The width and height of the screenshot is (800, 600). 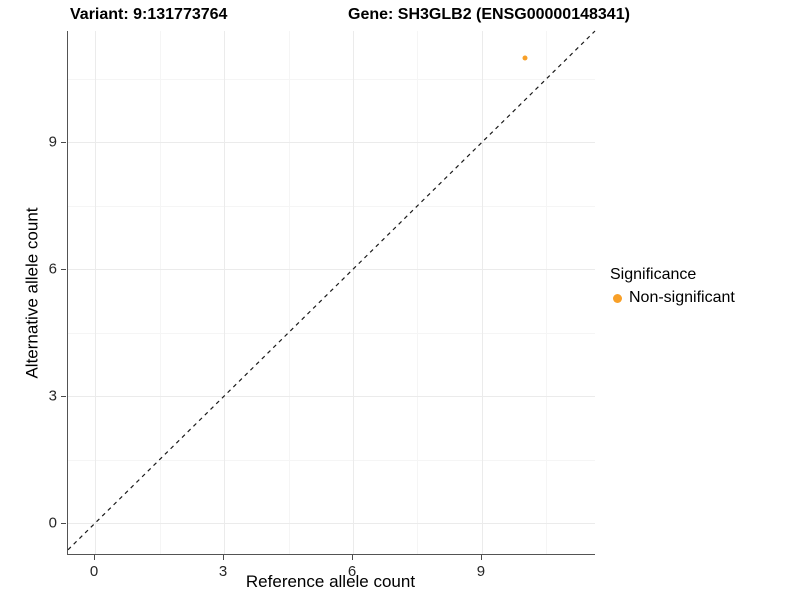 What do you see at coordinates (52, 396) in the screenshot?
I see `y-tick-label: 3` at bounding box center [52, 396].